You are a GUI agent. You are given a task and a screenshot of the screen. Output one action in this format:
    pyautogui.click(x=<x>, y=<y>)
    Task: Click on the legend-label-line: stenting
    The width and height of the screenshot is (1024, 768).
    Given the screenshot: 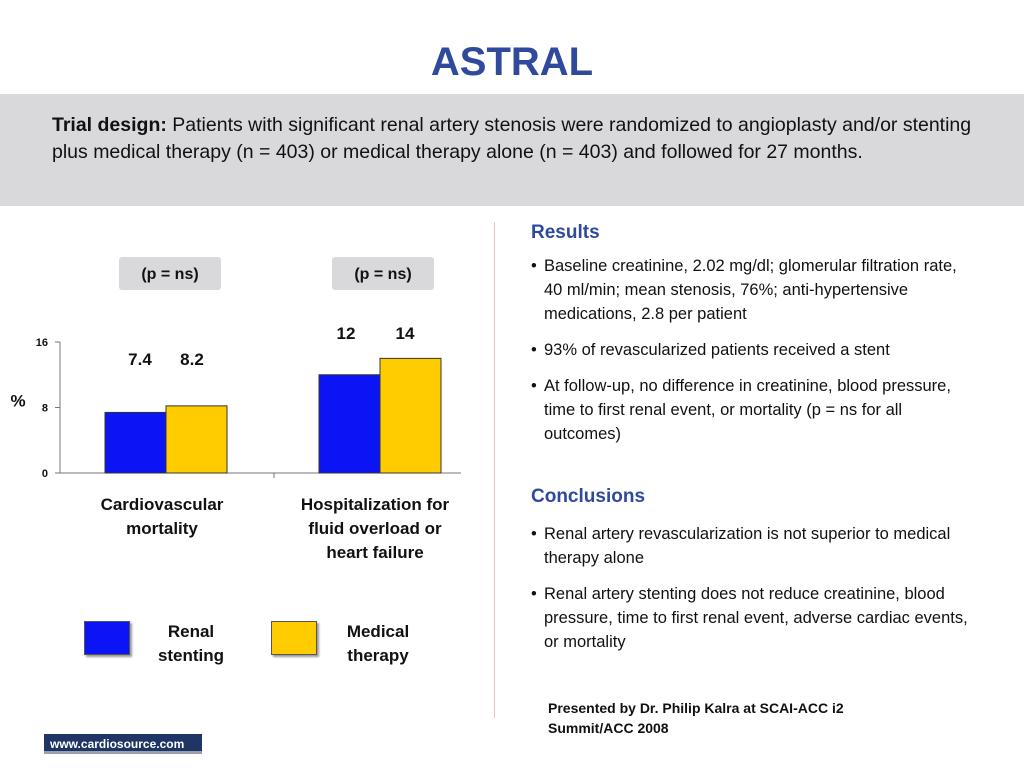 What is the action you would take?
    pyautogui.click(x=191, y=655)
    